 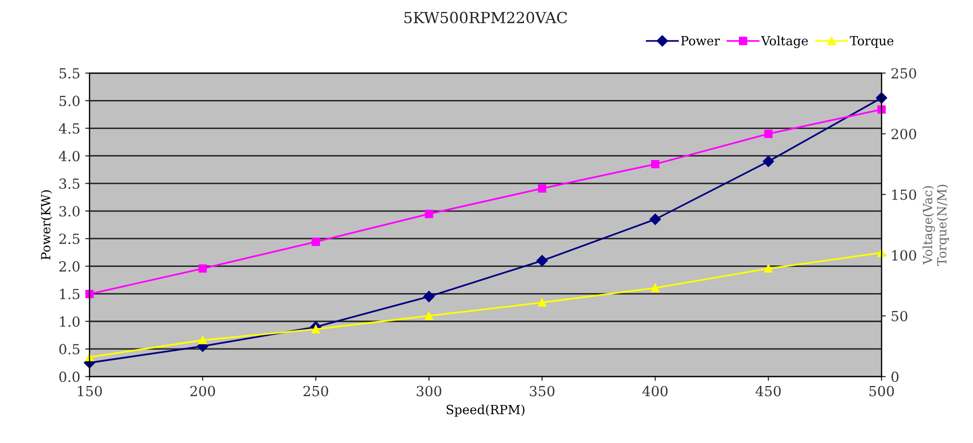 I want to click on x-tick-label: 250, so click(x=315, y=391).